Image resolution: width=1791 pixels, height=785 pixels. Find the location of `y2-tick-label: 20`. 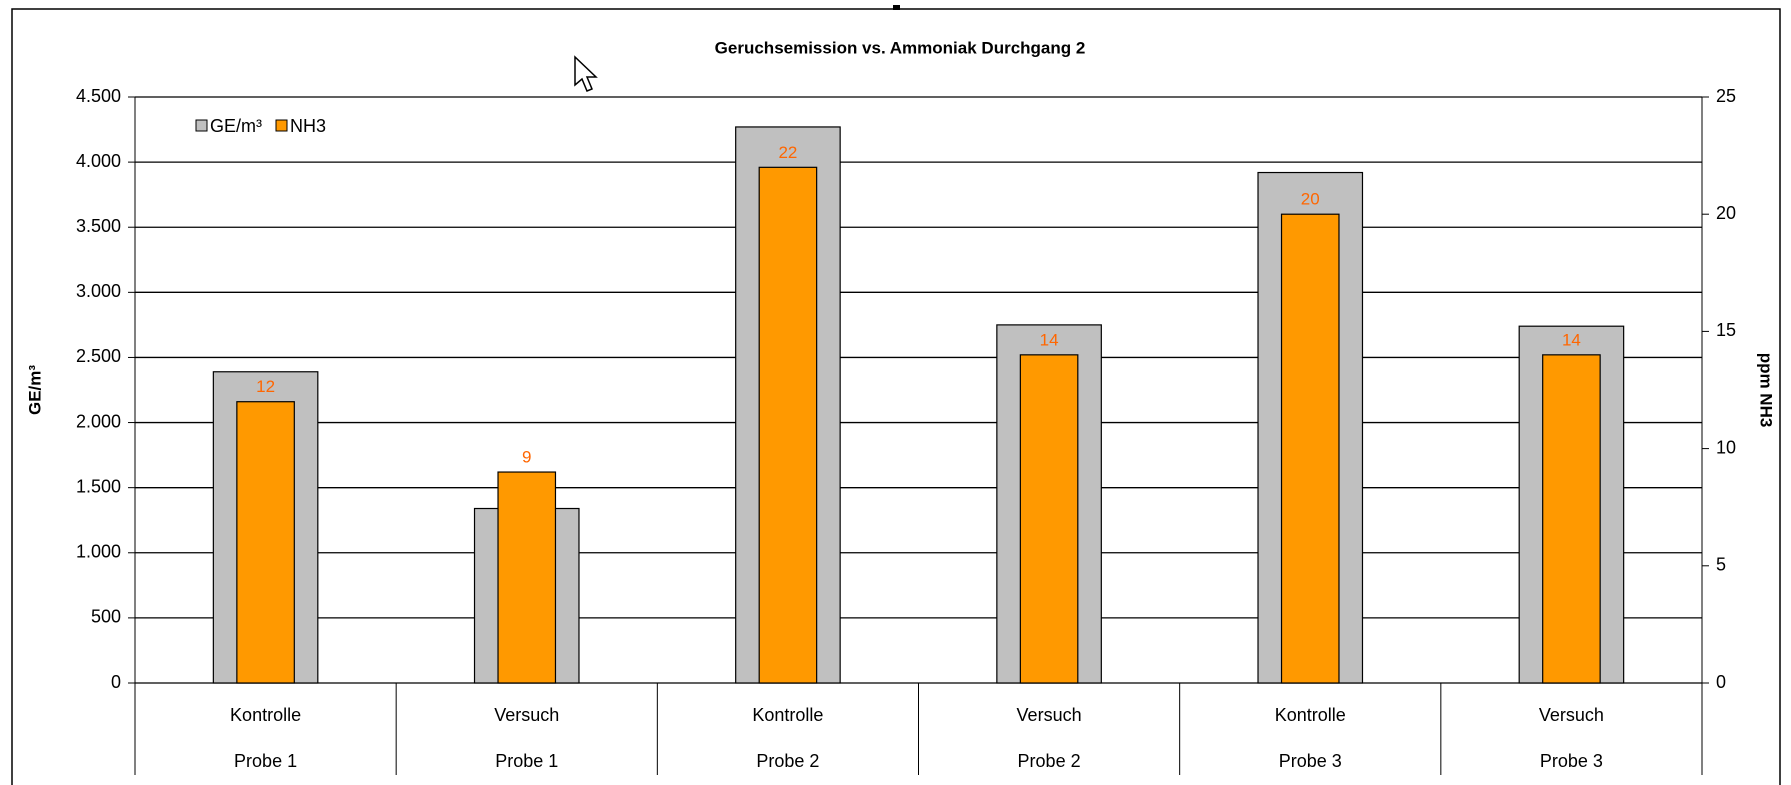

y2-tick-label: 20 is located at coordinates (1726, 213).